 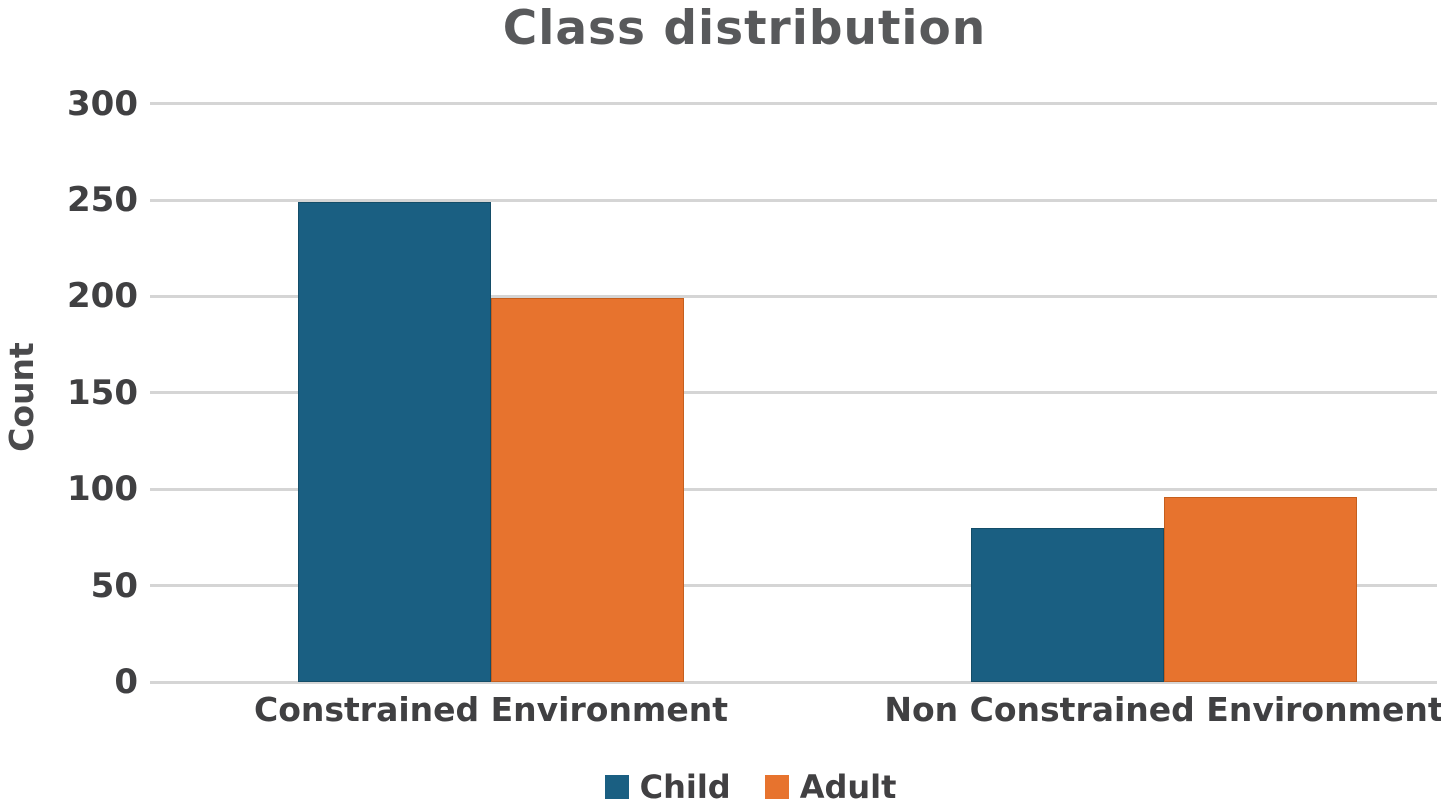 What do you see at coordinates (126, 682) in the screenshot?
I see `y-tick-label-0: 0` at bounding box center [126, 682].